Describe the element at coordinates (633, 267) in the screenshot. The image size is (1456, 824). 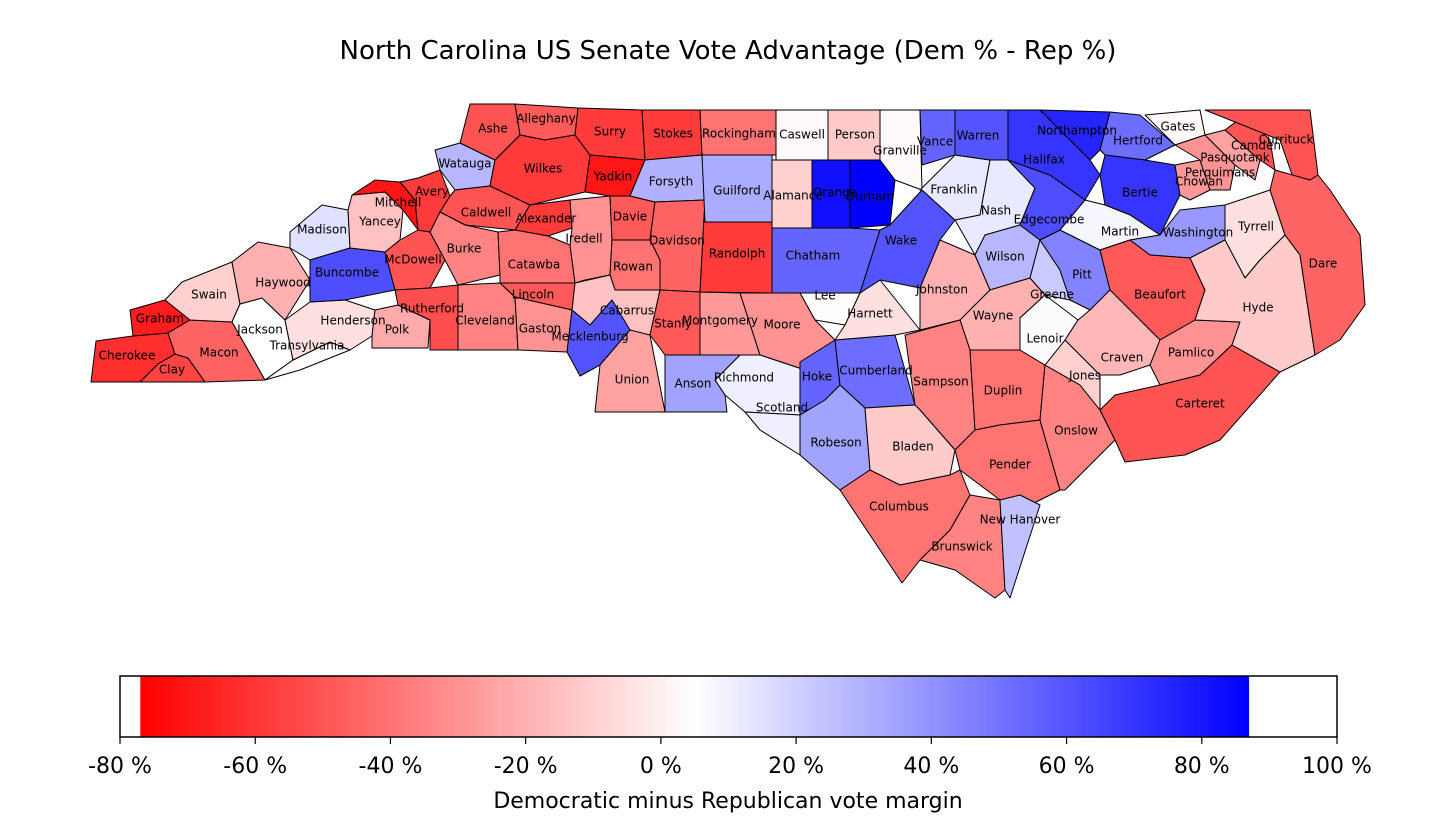
I see `county-label-rowan: Rowan` at that location.